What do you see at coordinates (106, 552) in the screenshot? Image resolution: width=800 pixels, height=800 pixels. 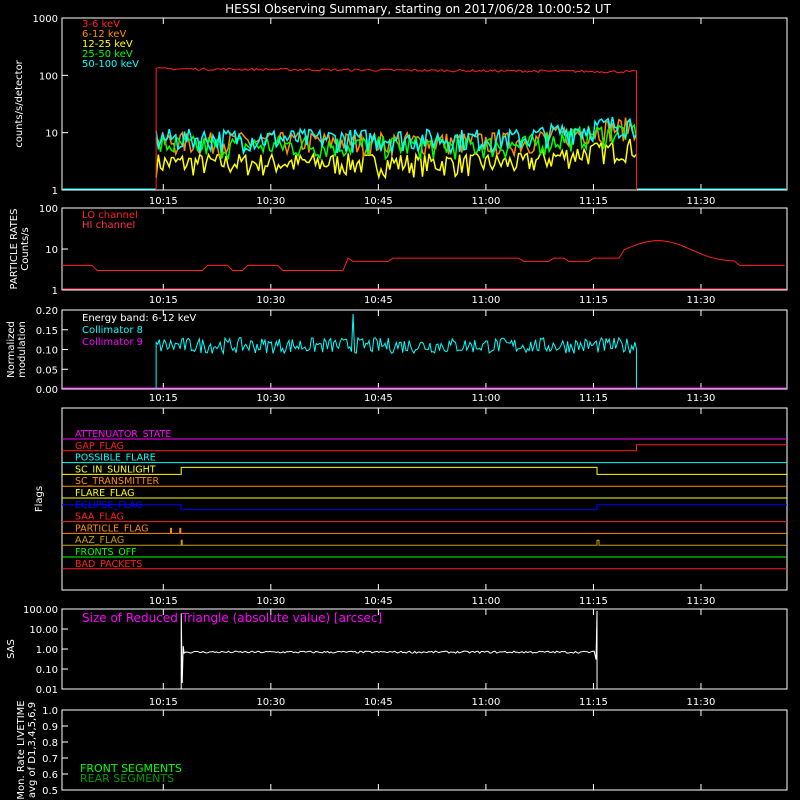 I see `flag-label: FRONTS_OFF` at bounding box center [106, 552].